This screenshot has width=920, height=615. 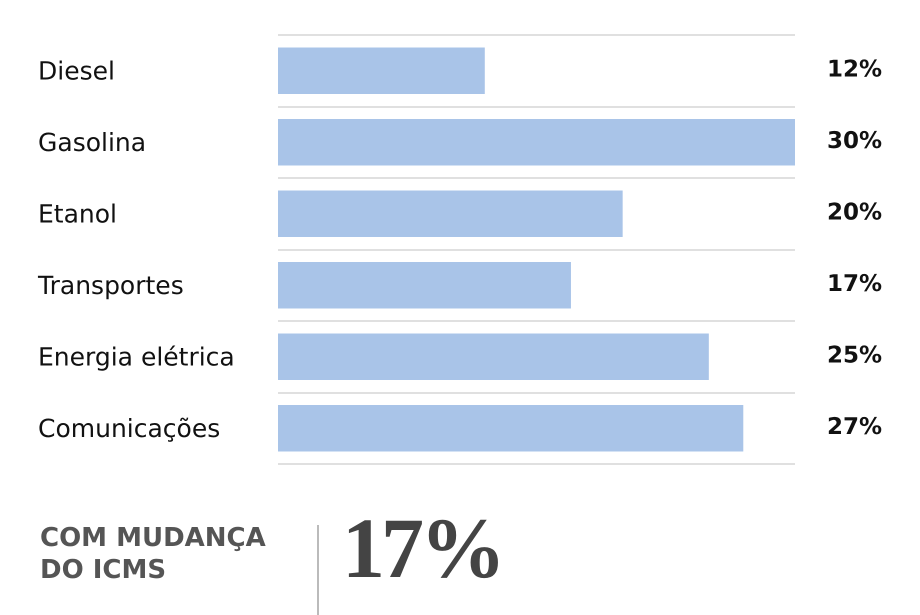 What do you see at coordinates (129, 428) in the screenshot?
I see `y-tick-label: Comunicações` at bounding box center [129, 428].